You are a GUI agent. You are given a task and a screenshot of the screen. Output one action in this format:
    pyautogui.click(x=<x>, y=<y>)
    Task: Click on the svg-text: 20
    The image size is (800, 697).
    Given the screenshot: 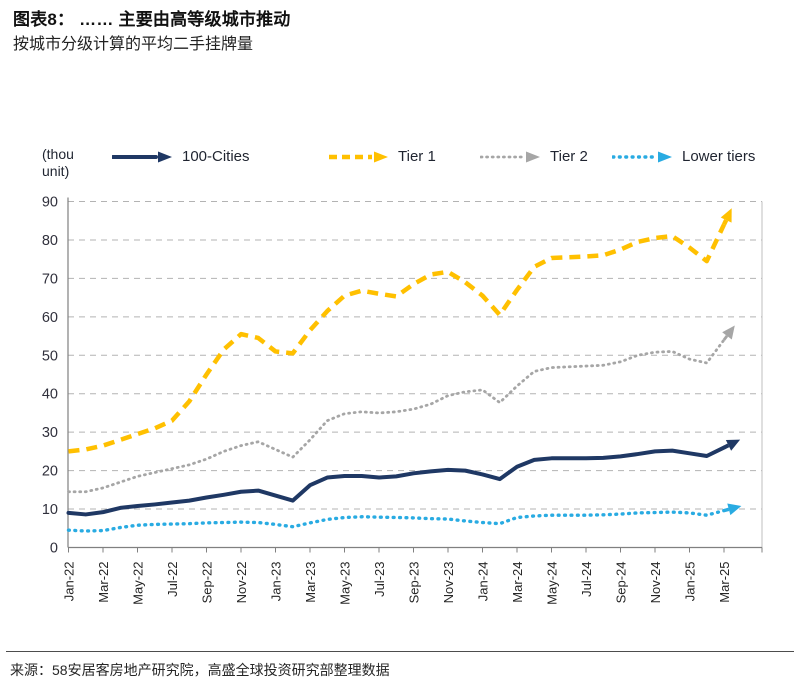 What is the action you would take?
    pyautogui.click(x=50, y=472)
    